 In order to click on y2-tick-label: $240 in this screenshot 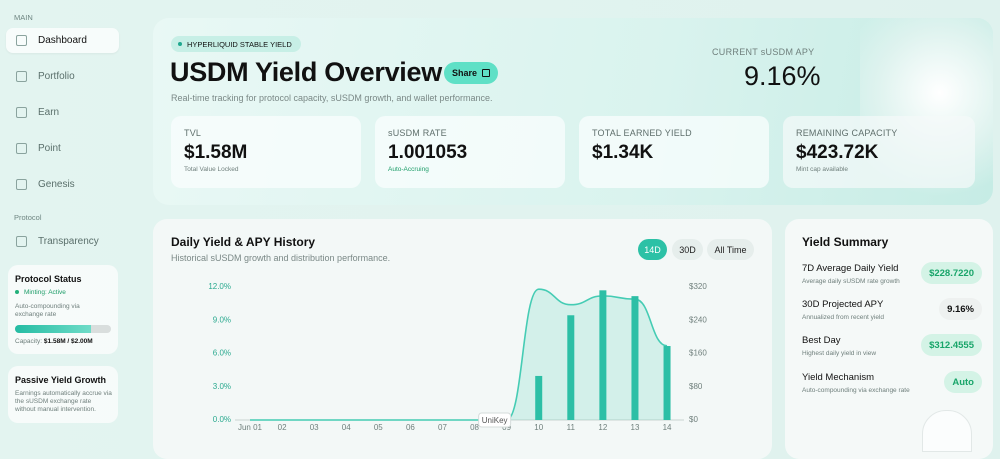, I will do `click(698, 319)`.